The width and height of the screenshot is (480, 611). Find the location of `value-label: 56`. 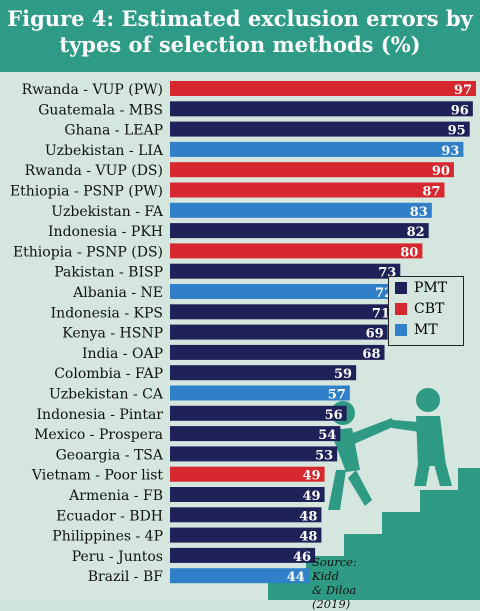

value-label: 56 is located at coordinates (334, 415).